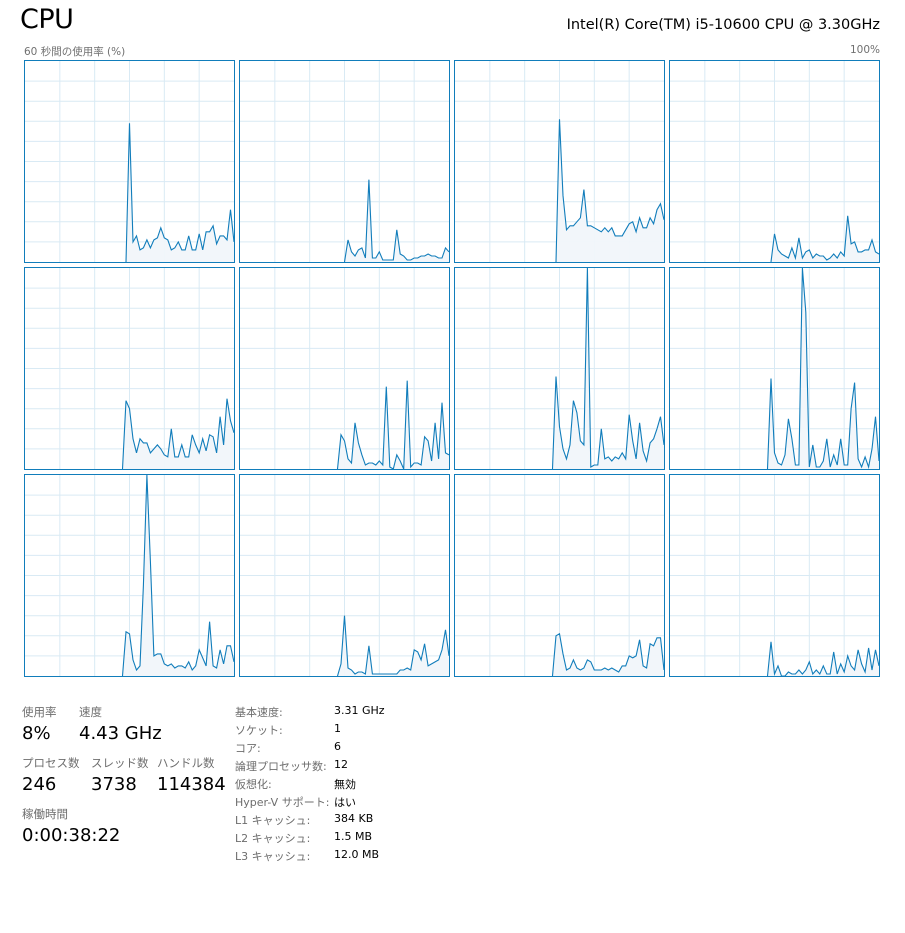 Image resolution: width=905 pixels, height=933 pixels. Describe the element at coordinates (259, 730) in the screenshot. I see `spec-label: ソケット:` at that location.